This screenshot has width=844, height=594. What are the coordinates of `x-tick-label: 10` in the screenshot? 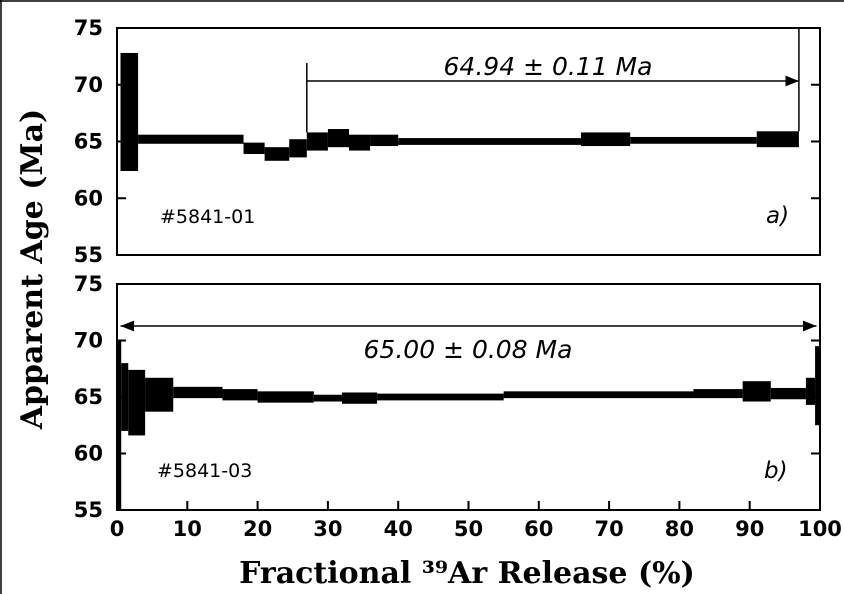 It's located at (187, 529).